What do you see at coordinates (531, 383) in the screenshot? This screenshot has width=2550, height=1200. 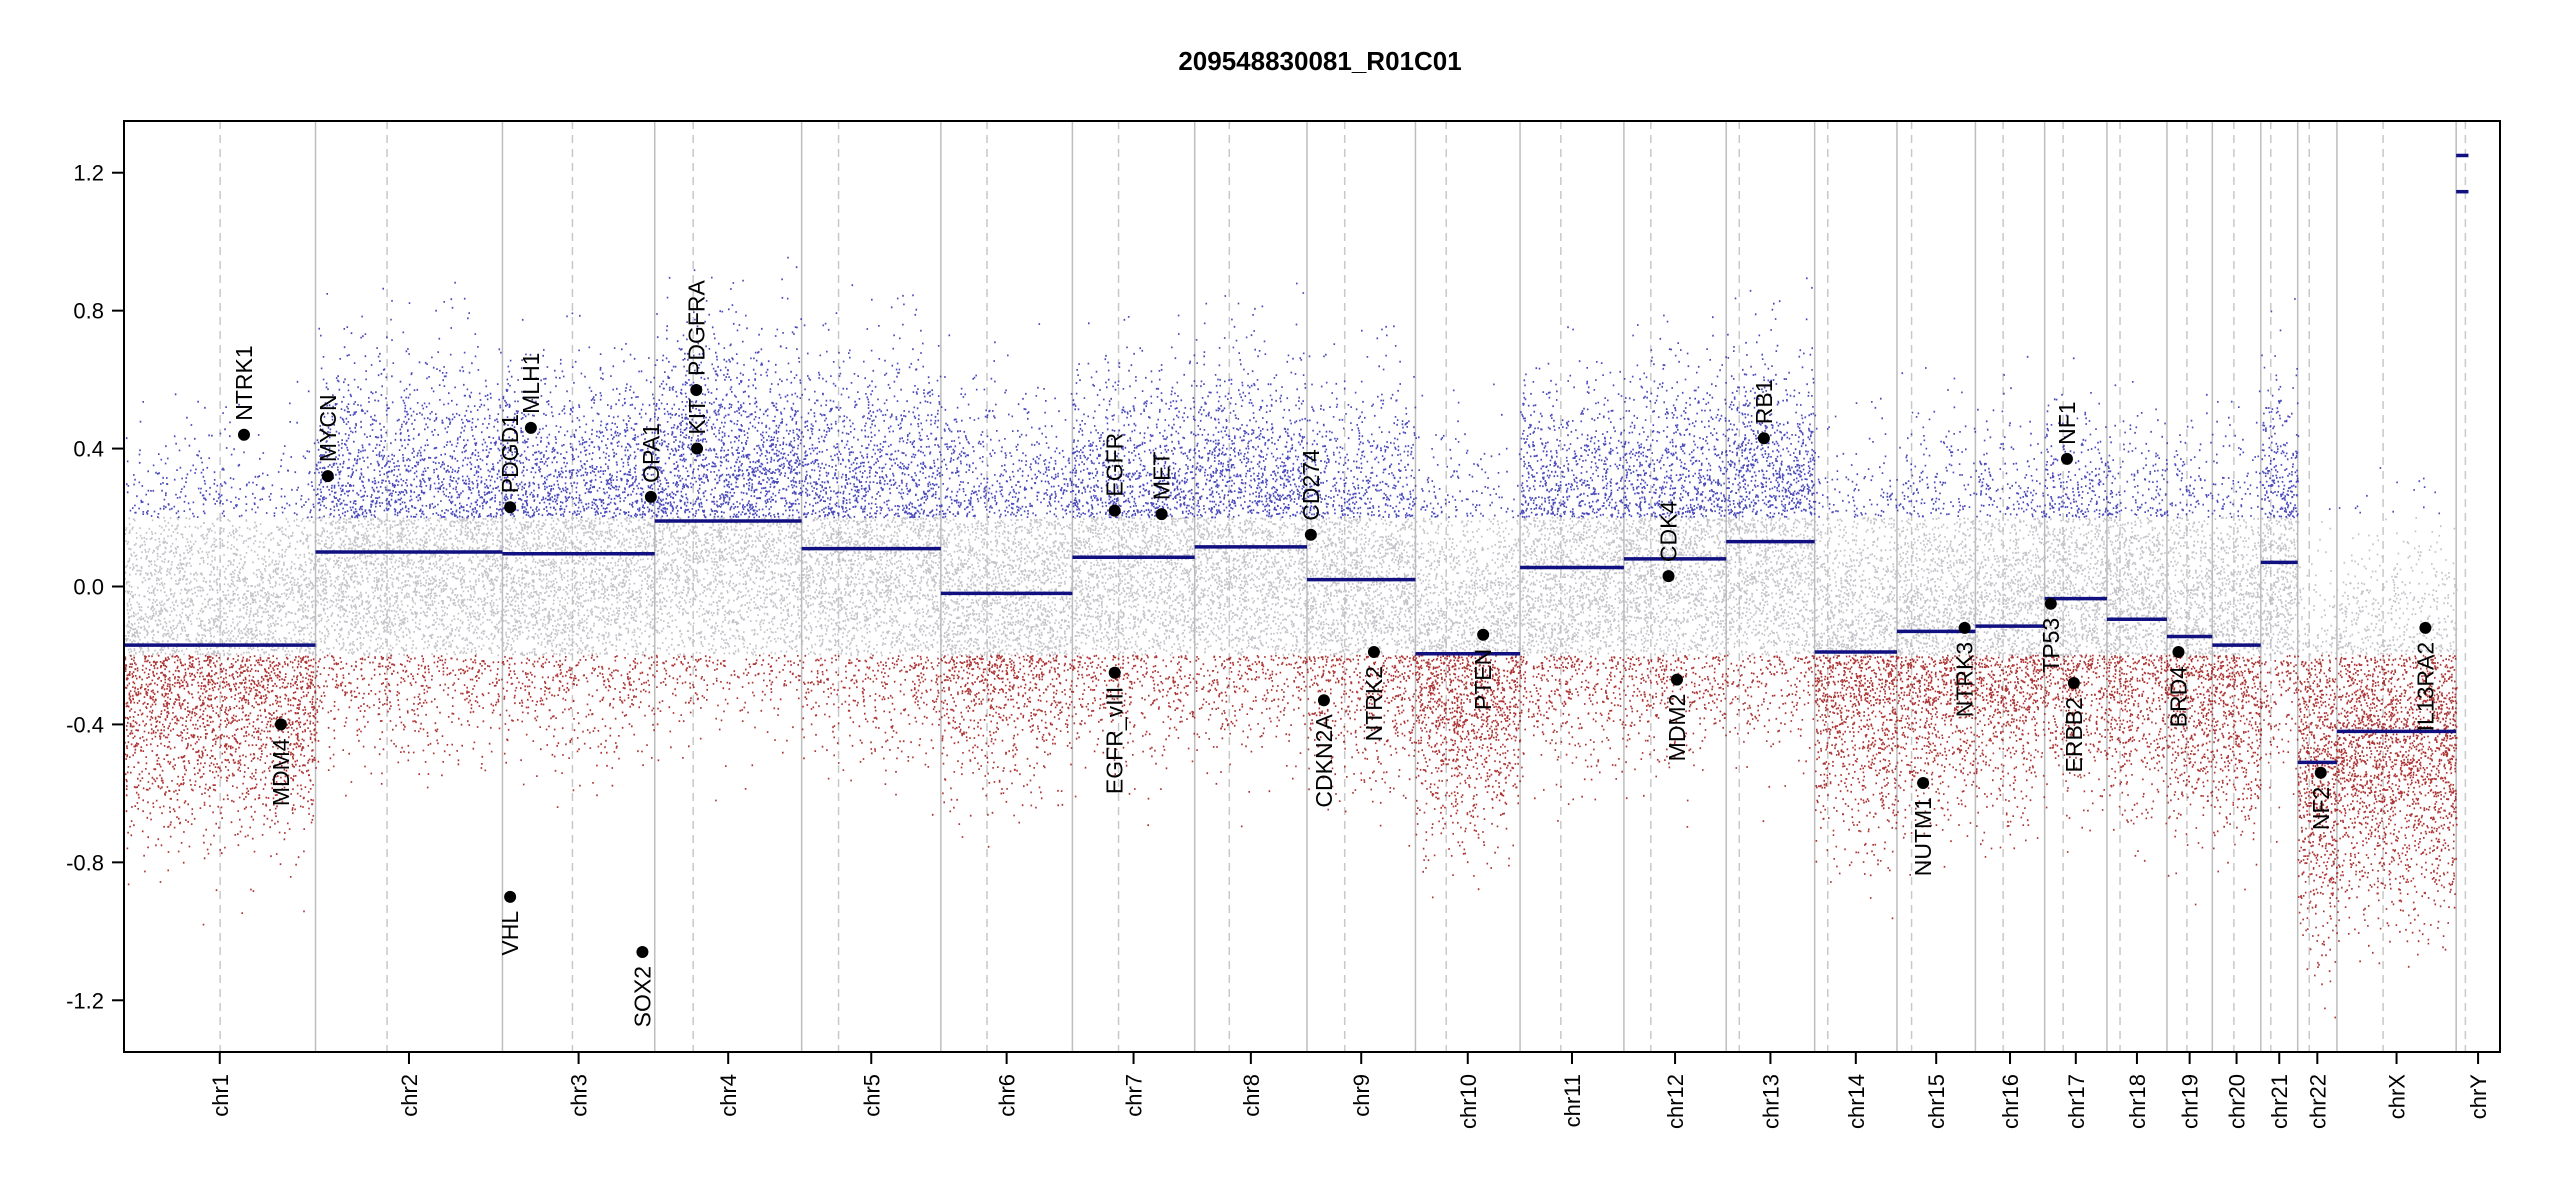 I see `gene-label: MLH1` at bounding box center [531, 383].